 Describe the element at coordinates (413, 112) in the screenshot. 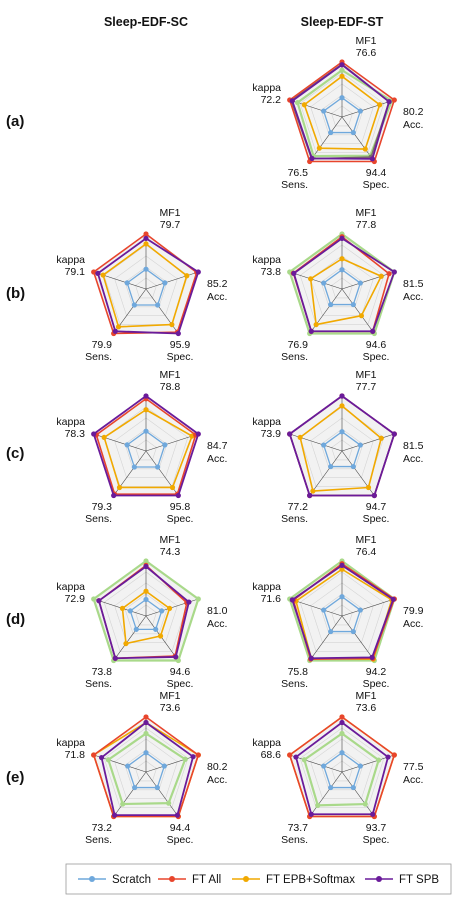

I see `axis-value-acc: 80.2` at that location.